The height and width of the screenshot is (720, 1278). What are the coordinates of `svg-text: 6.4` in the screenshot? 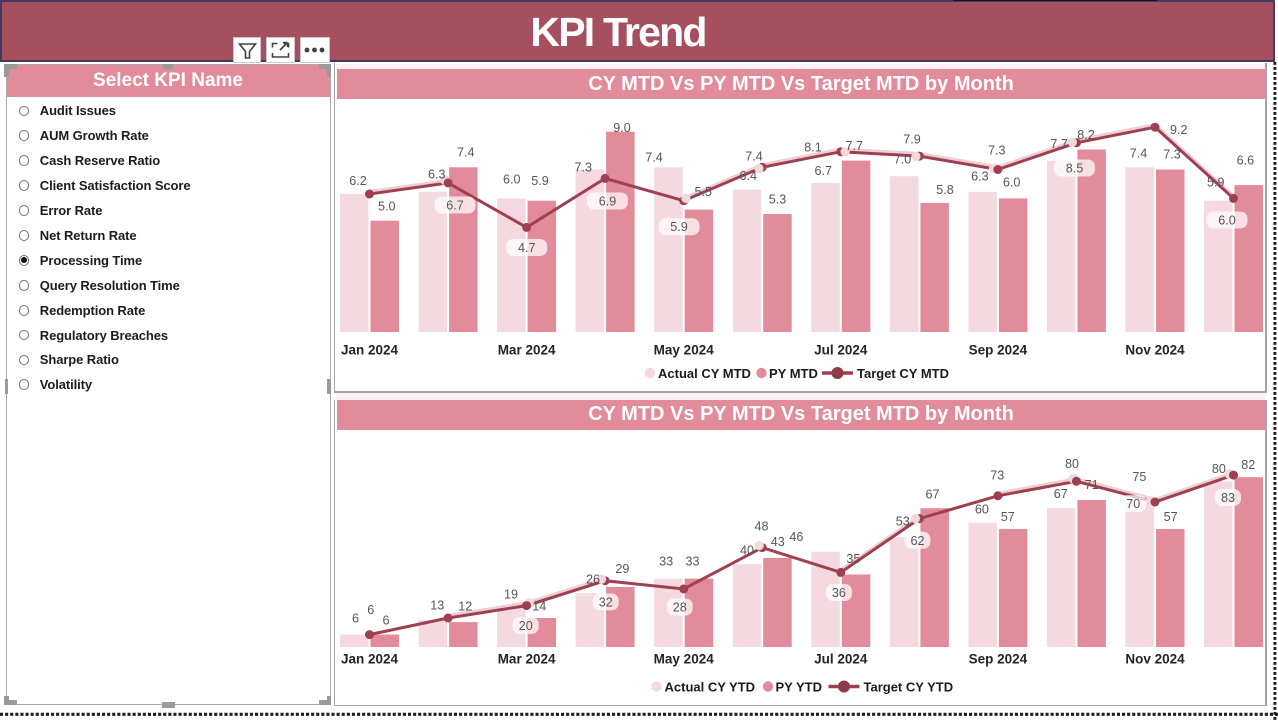 It's located at (749, 176).